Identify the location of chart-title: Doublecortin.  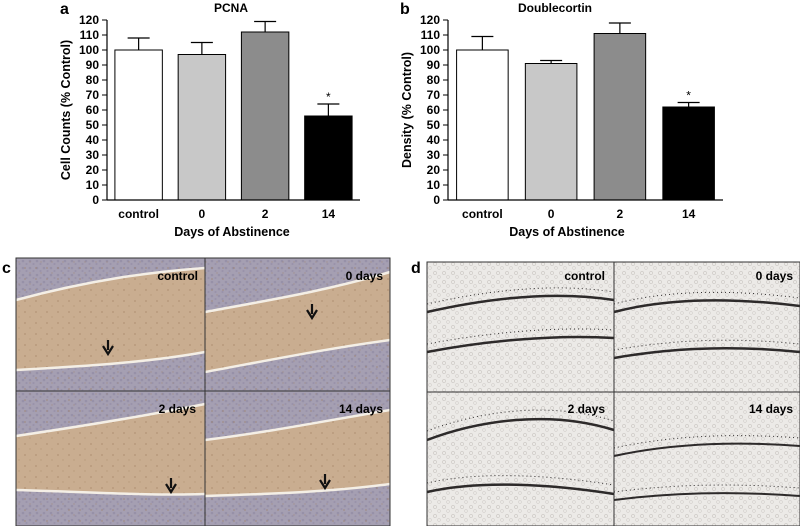
(555, 8).